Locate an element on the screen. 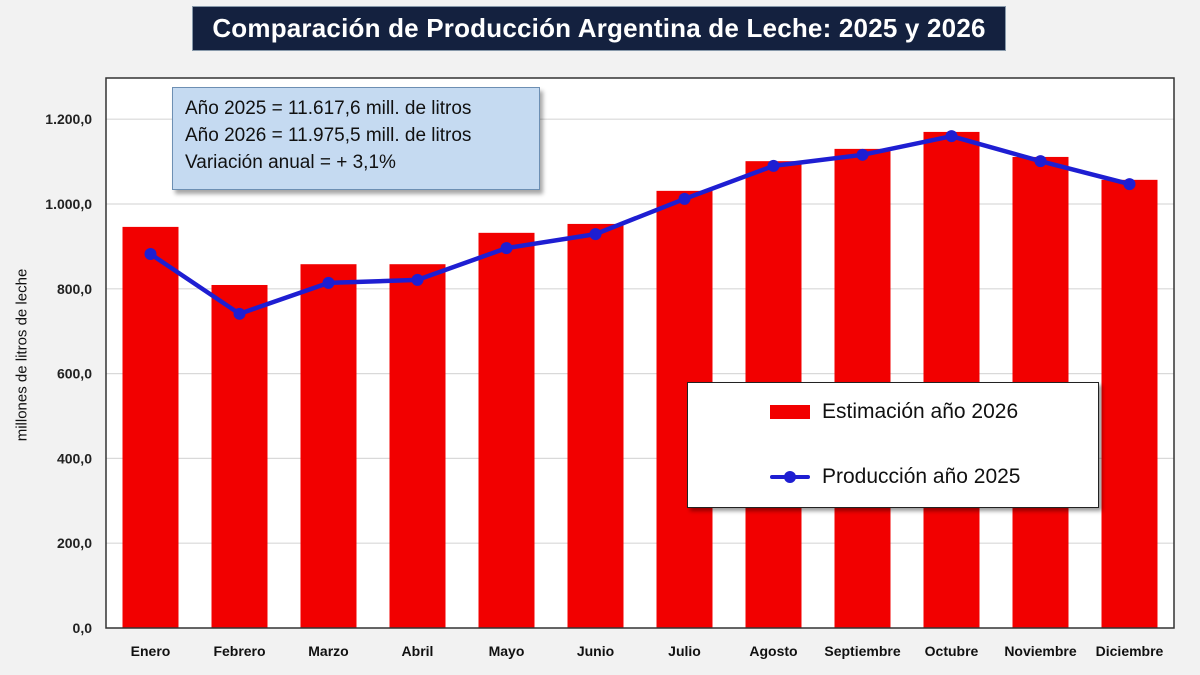 The width and height of the screenshot is (1200, 675). legend-item-bar: Estimación año 2026 is located at coordinates (894, 412).